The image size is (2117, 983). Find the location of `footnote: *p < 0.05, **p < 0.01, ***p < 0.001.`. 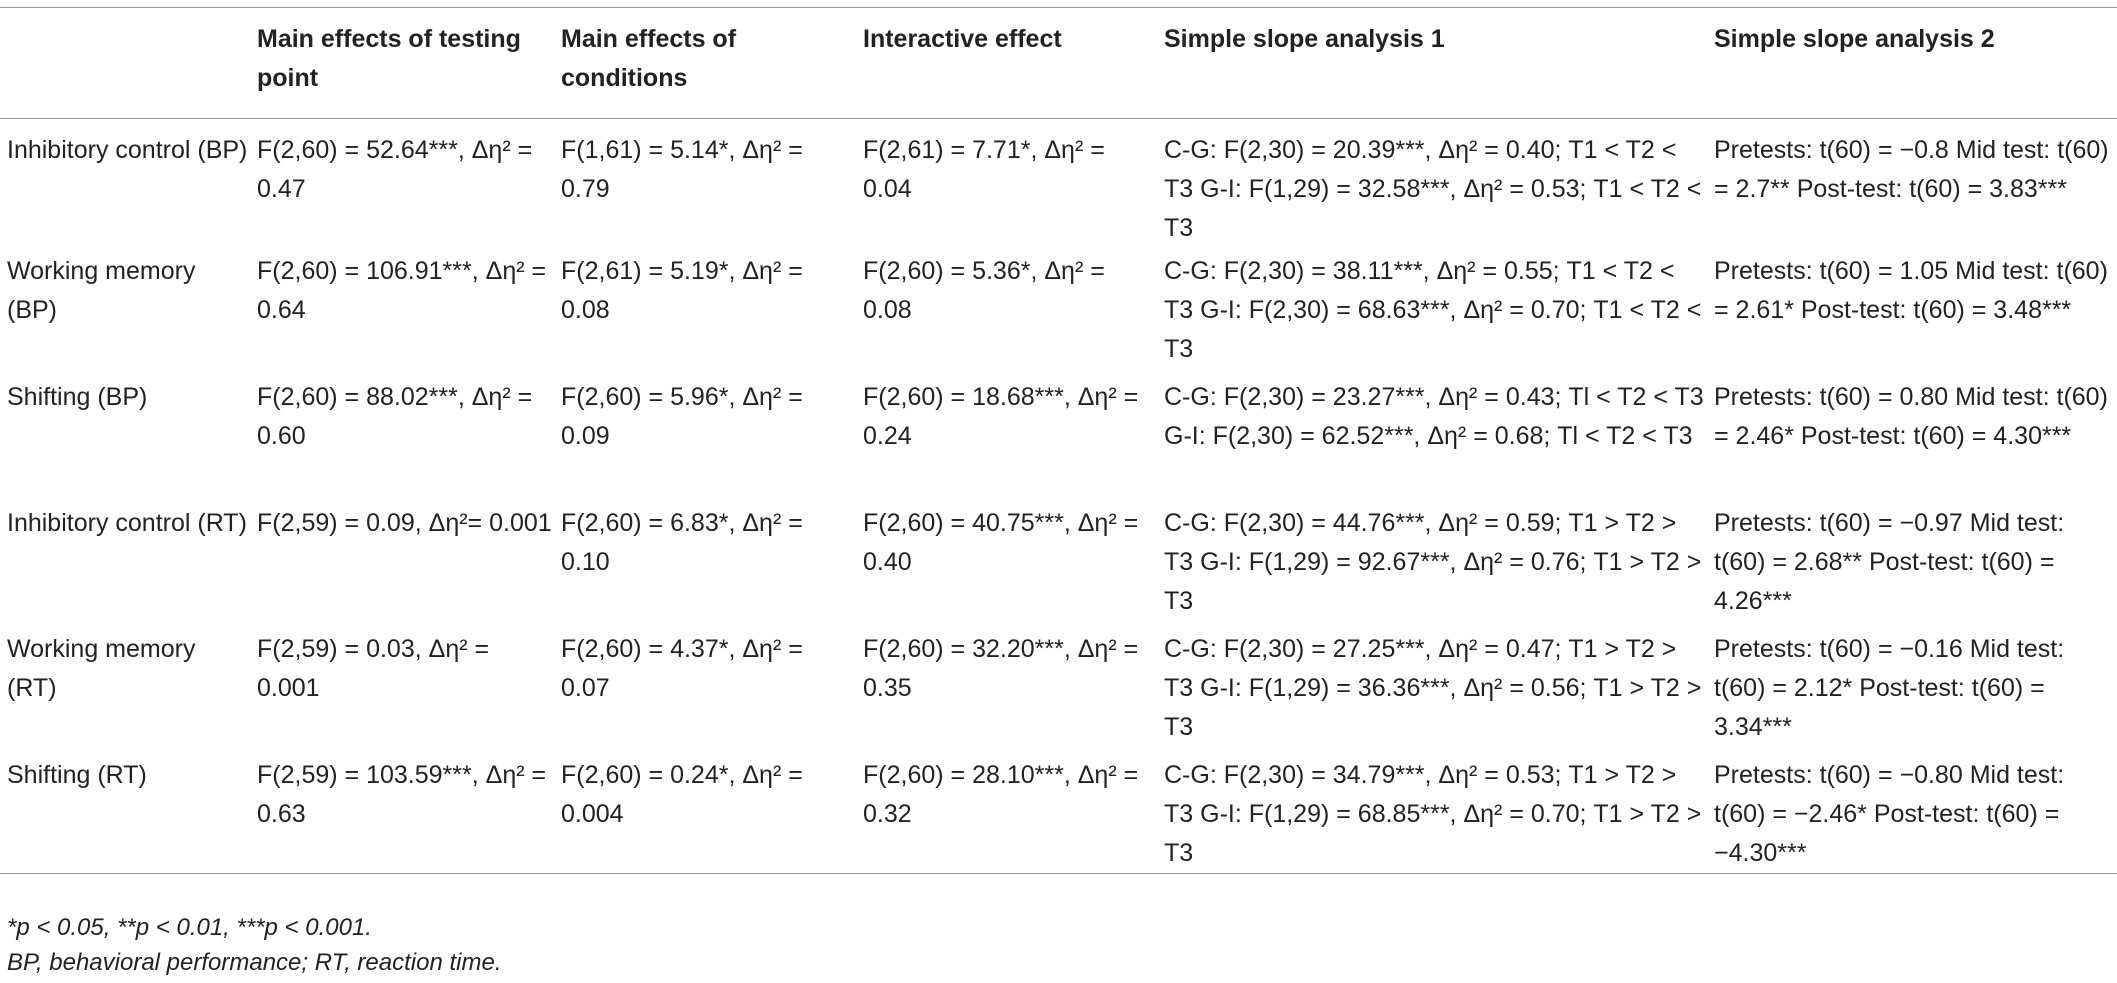

footnote: *p < 0.05, **p < 0.01, ***p < 0.001. is located at coordinates (189, 927).